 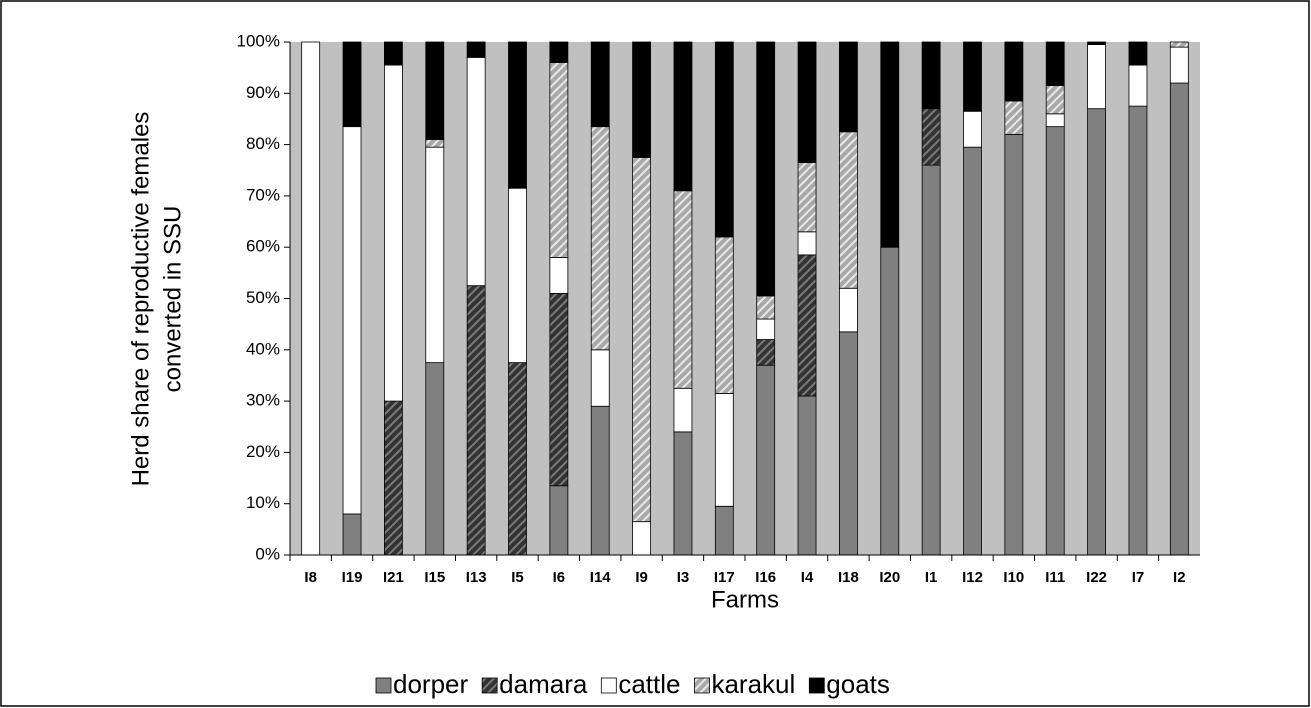 I want to click on legend-label: karakul, so click(x=753, y=684).